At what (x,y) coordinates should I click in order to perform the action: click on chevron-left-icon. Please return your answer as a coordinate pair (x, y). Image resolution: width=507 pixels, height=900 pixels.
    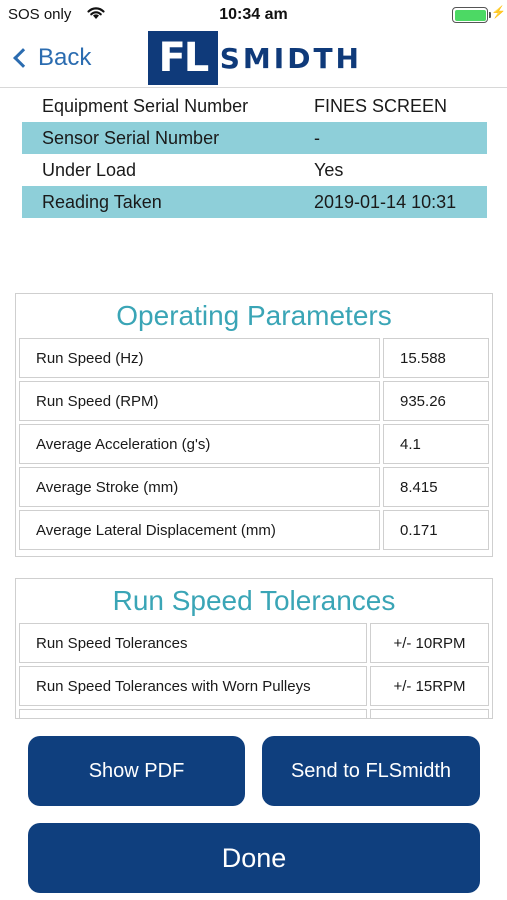
    Looking at the image, I should click on (23, 58).